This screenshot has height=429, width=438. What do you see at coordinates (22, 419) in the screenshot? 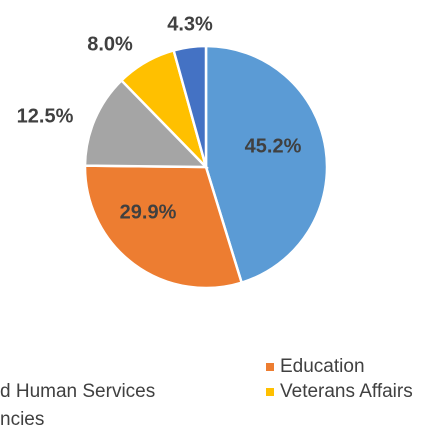
I see `legend-label: ncies` at bounding box center [22, 419].